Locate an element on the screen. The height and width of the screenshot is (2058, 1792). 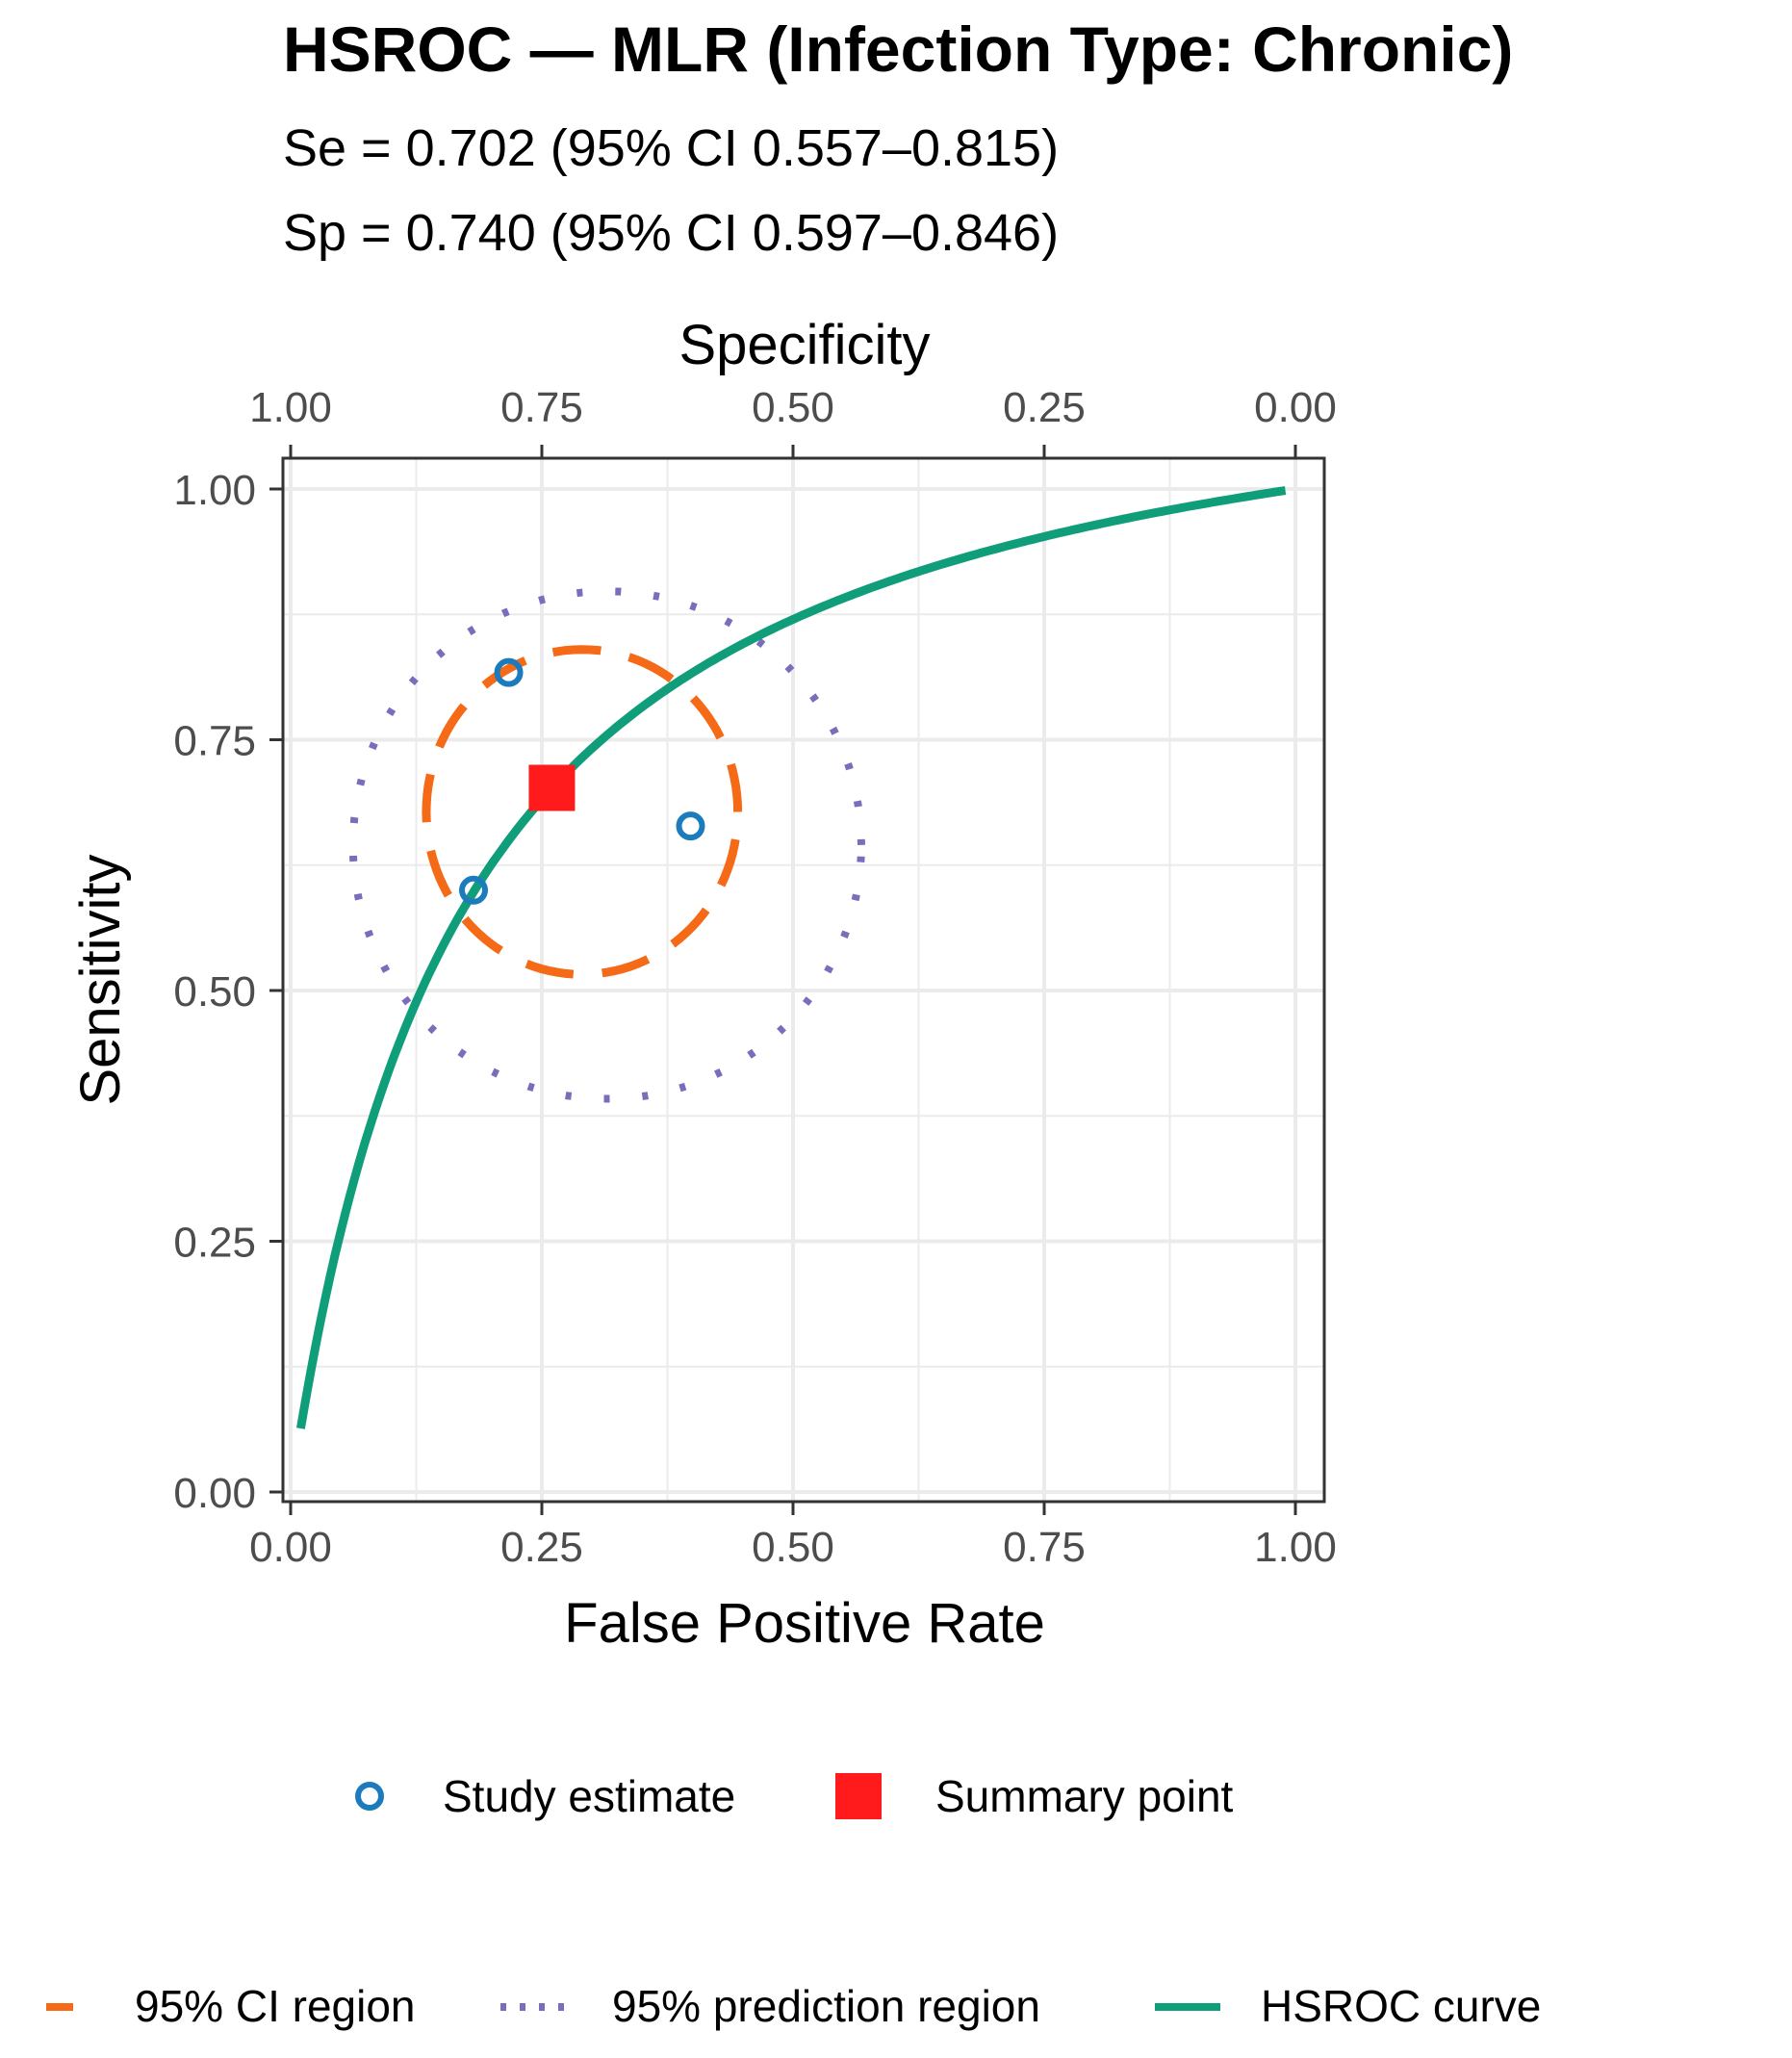
y-tick-label: 0.50 is located at coordinates (214, 992).